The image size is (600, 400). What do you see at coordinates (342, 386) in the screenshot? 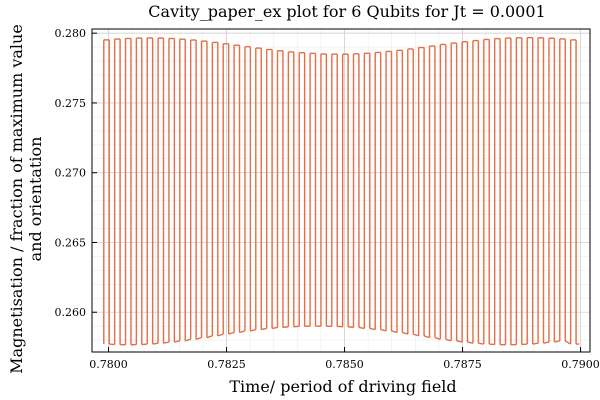
I see `x-axis-label: Time/ period of driving field` at bounding box center [342, 386].